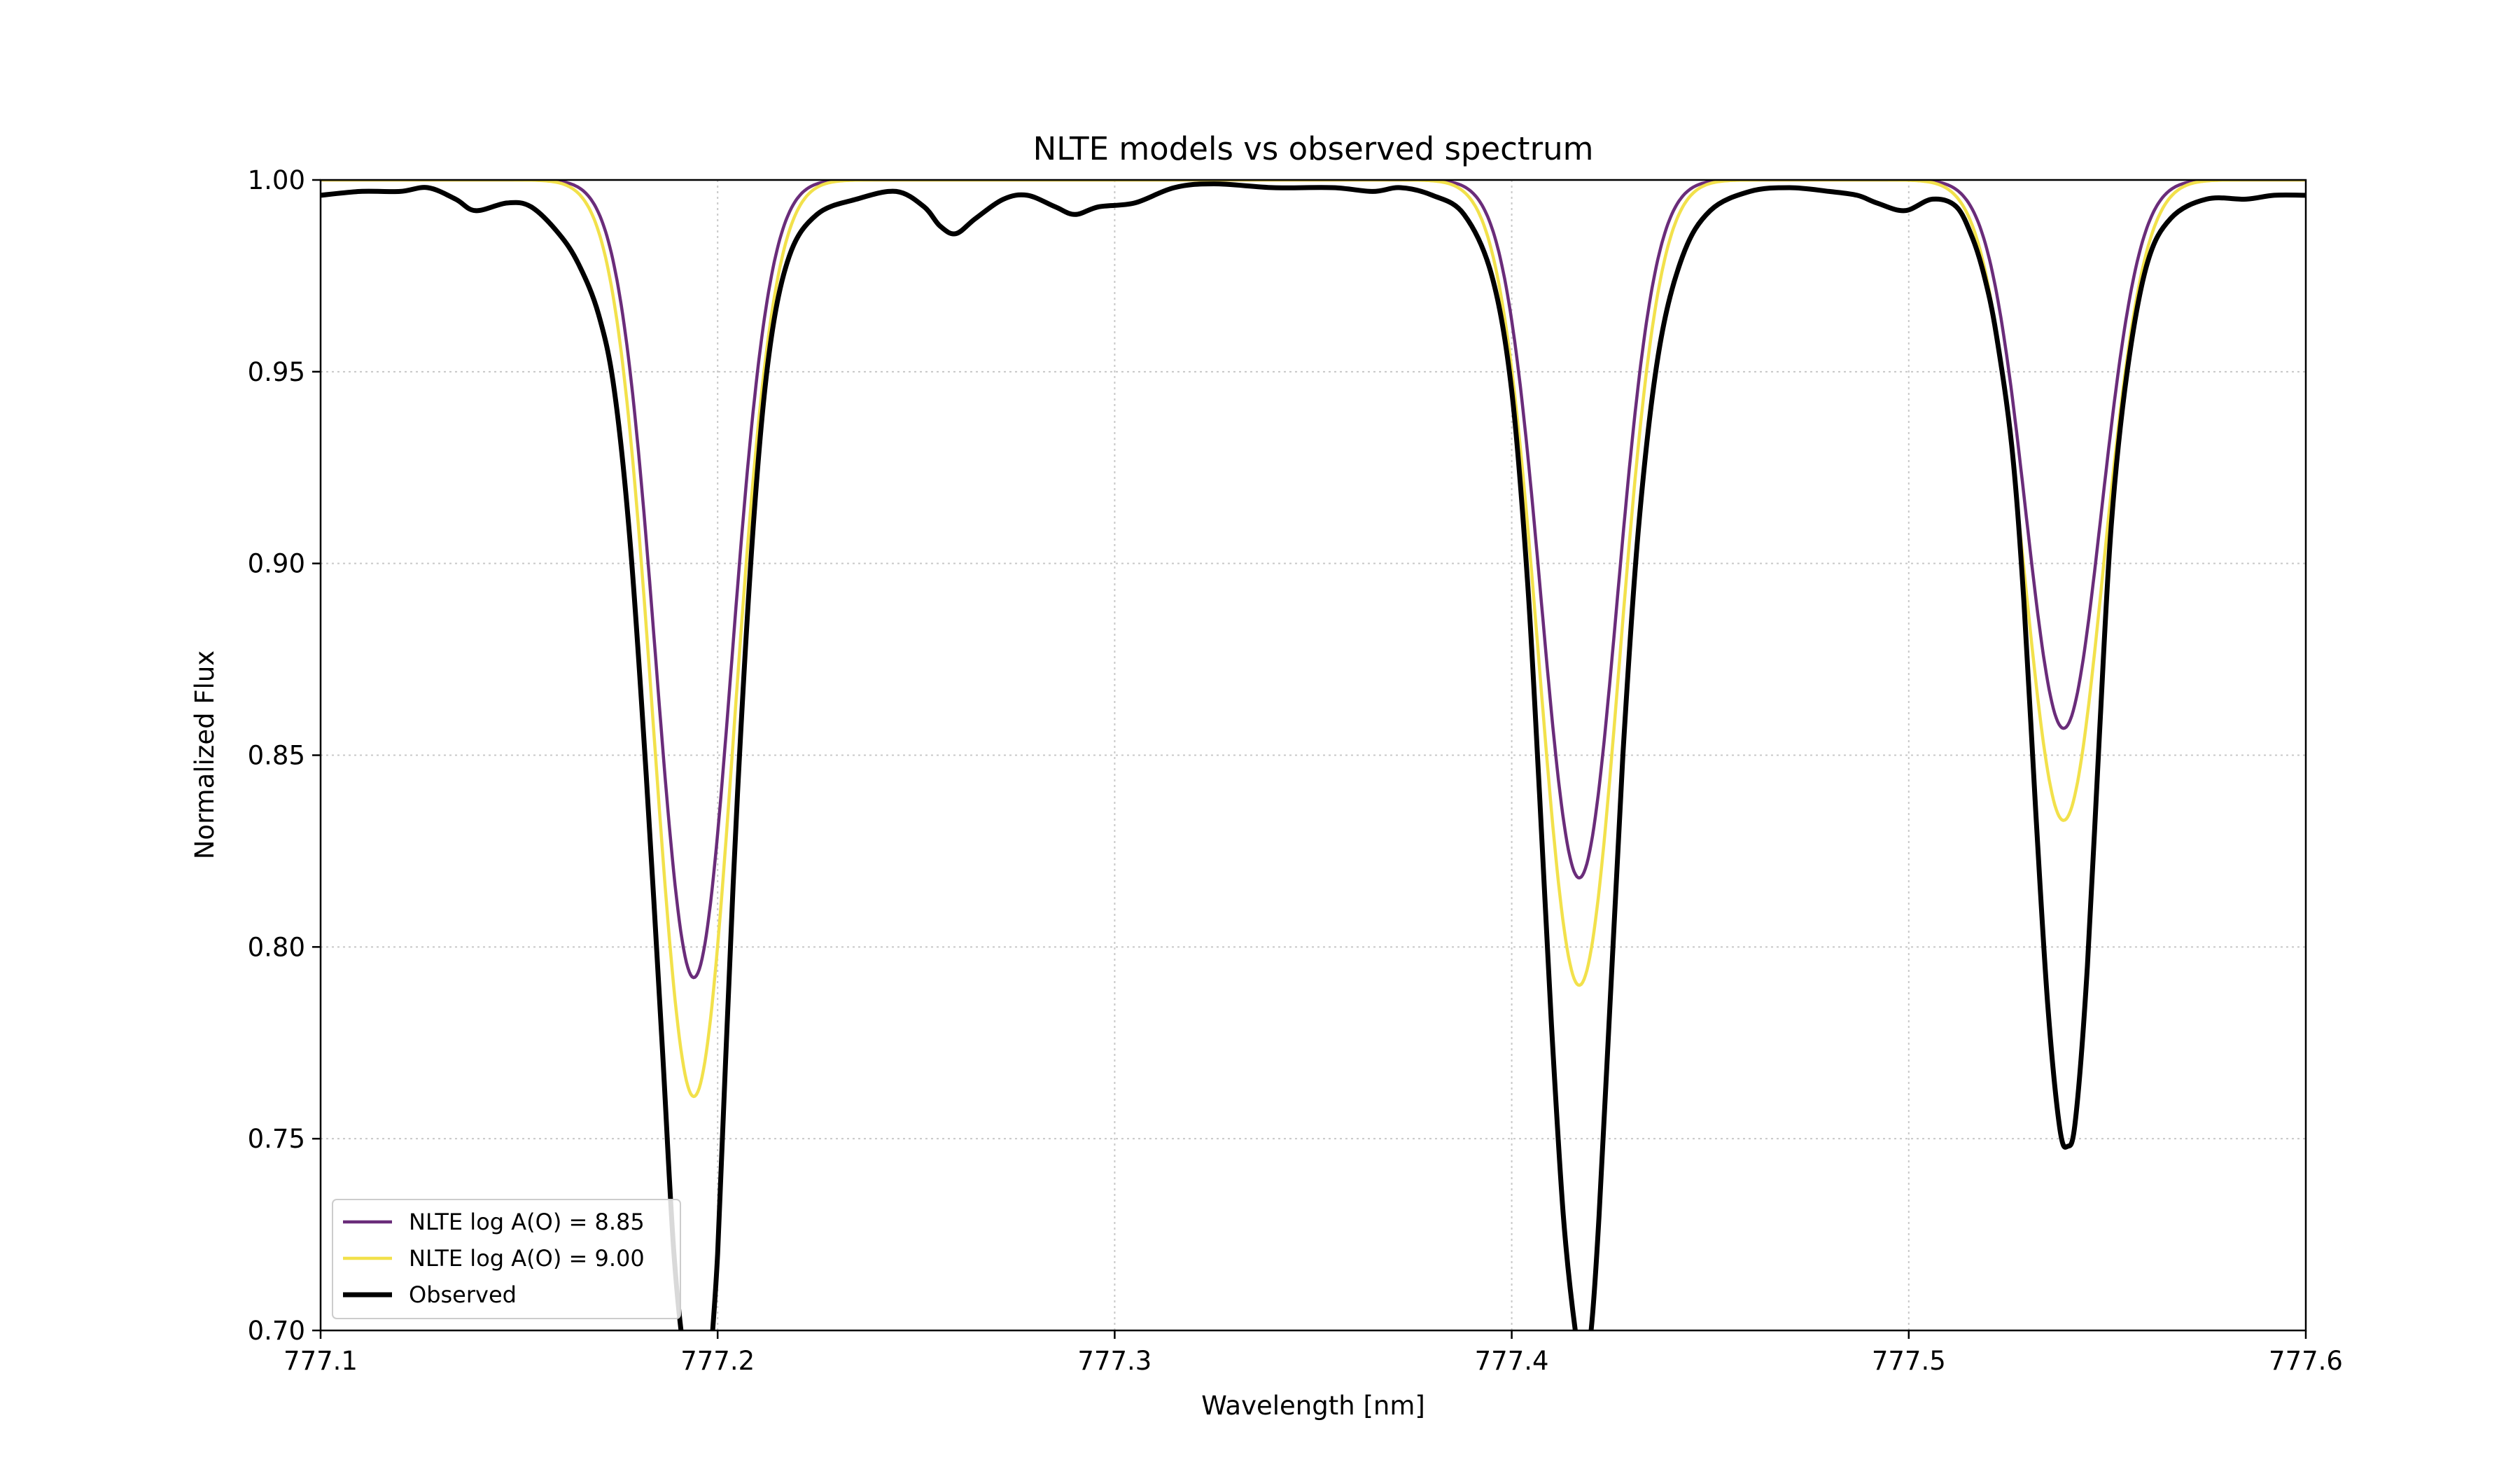 The width and height of the screenshot is (2520, 1474). I want to click on x-tick-label: 777.3, so click(1114, 1361).